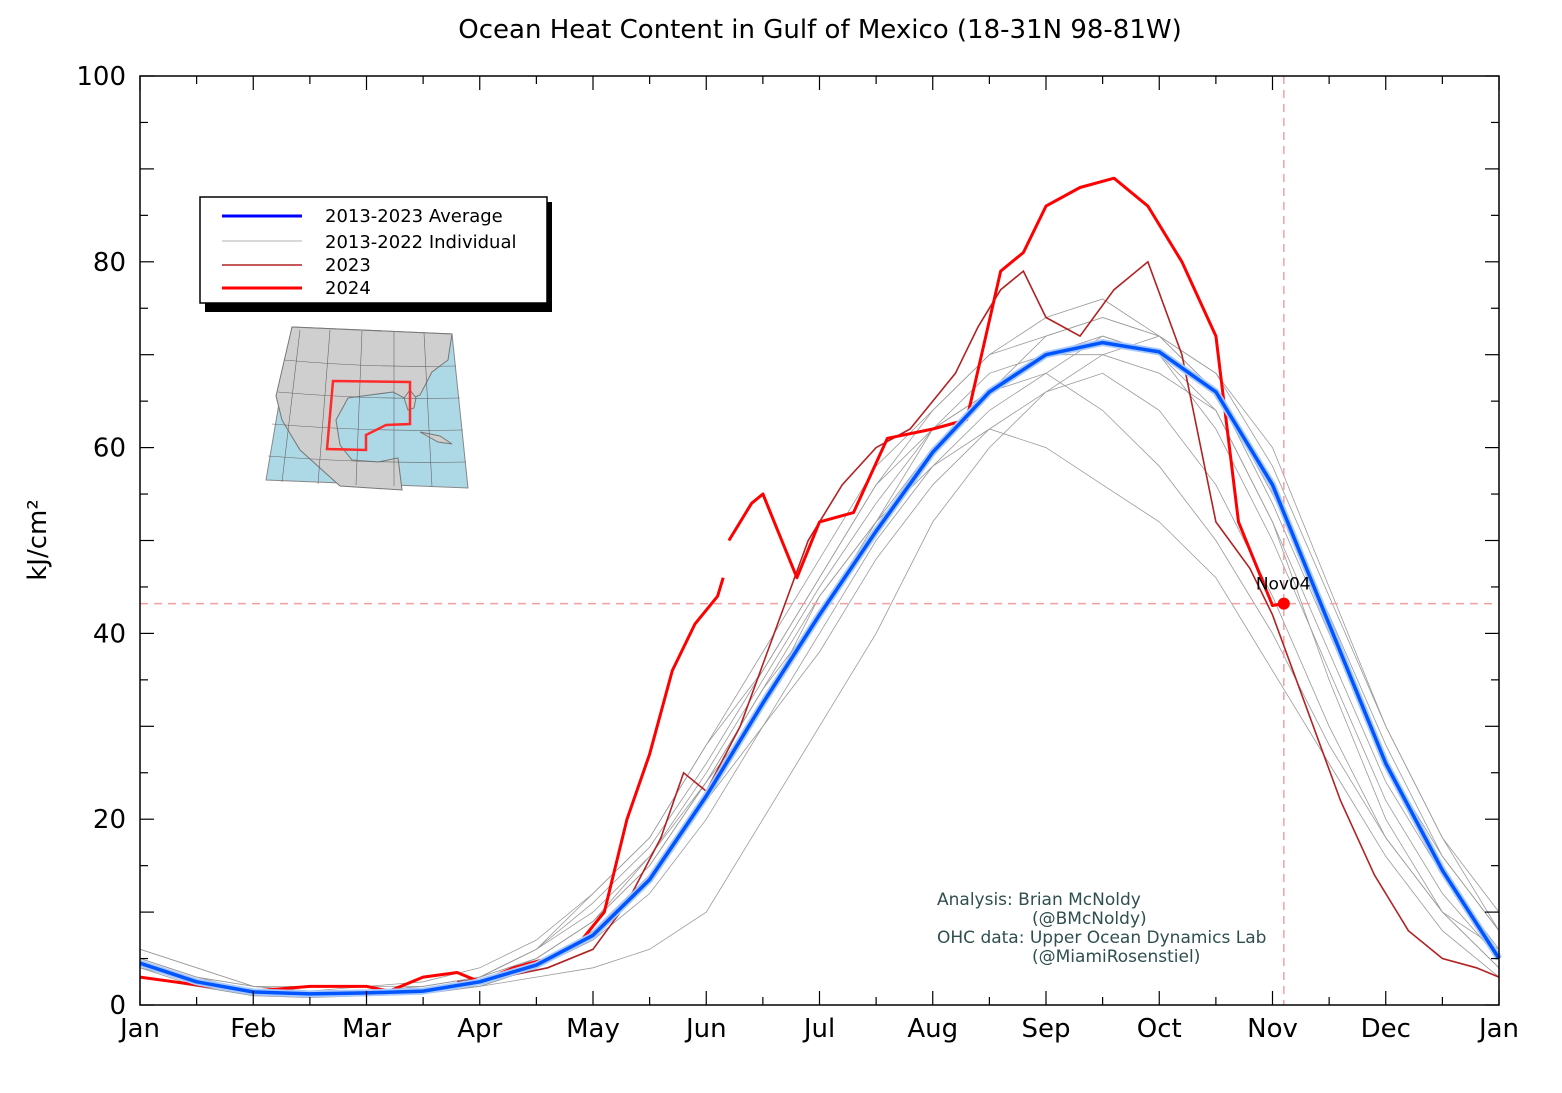  I want to click on x-tick-label: Apr, so click(479, 1029).